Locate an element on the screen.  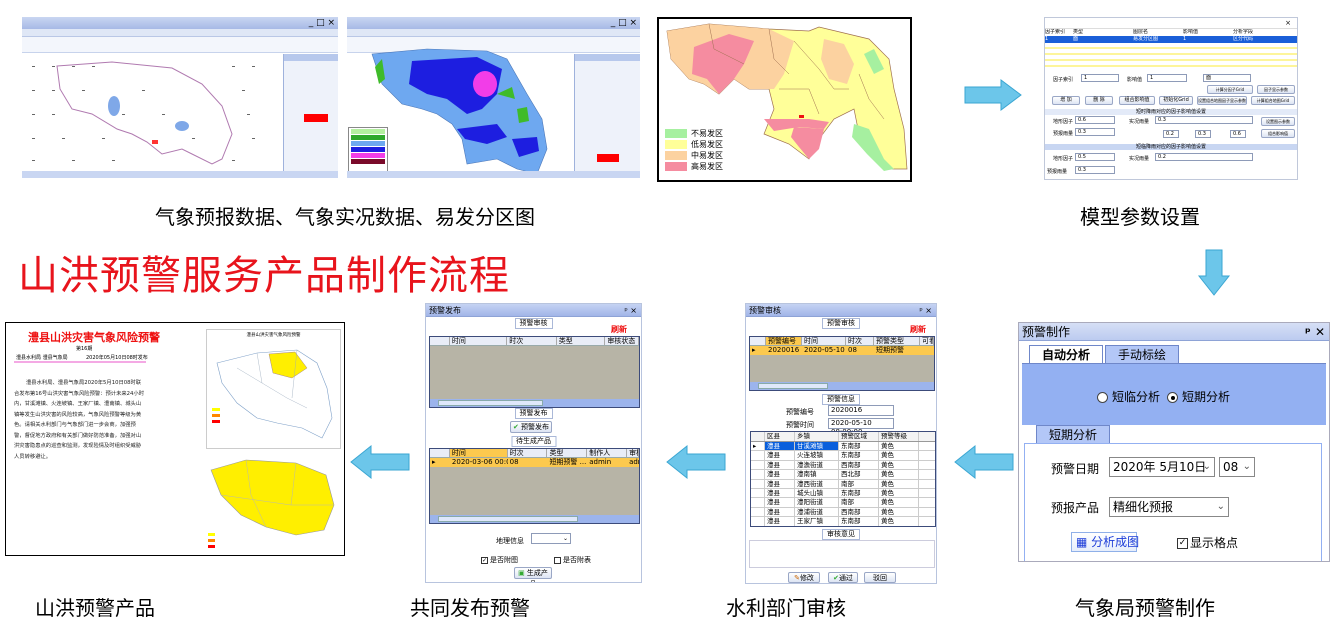
table-row: 澧县 澧南镇 西北部 黄色 is located at coordinates (843, 475).